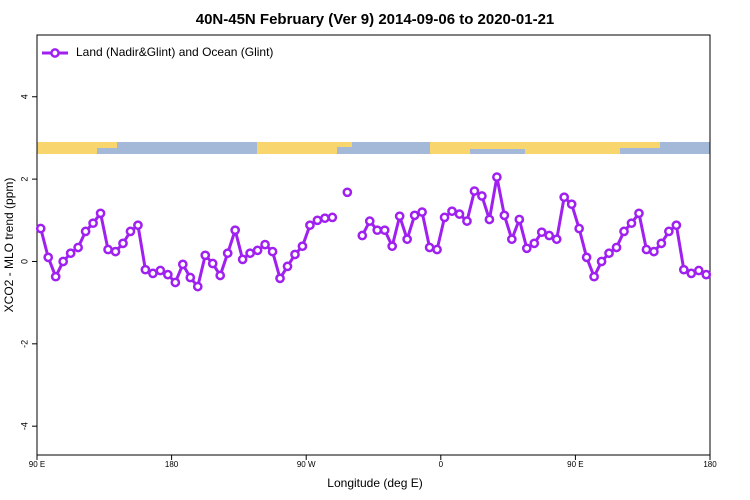  What do you see at coordinates (55, 53) in the screenshot?
I see `legend-marker` at bounding box center [55, 53].